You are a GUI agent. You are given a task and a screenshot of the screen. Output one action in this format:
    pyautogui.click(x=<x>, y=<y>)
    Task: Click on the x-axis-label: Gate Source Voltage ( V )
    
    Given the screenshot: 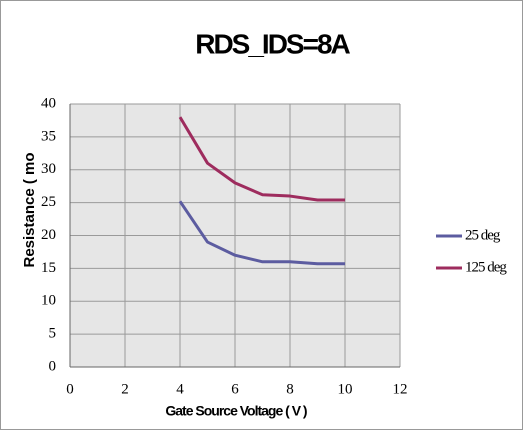 What is the action you would take?
    pyautogui.click(x=236, y=411)
    